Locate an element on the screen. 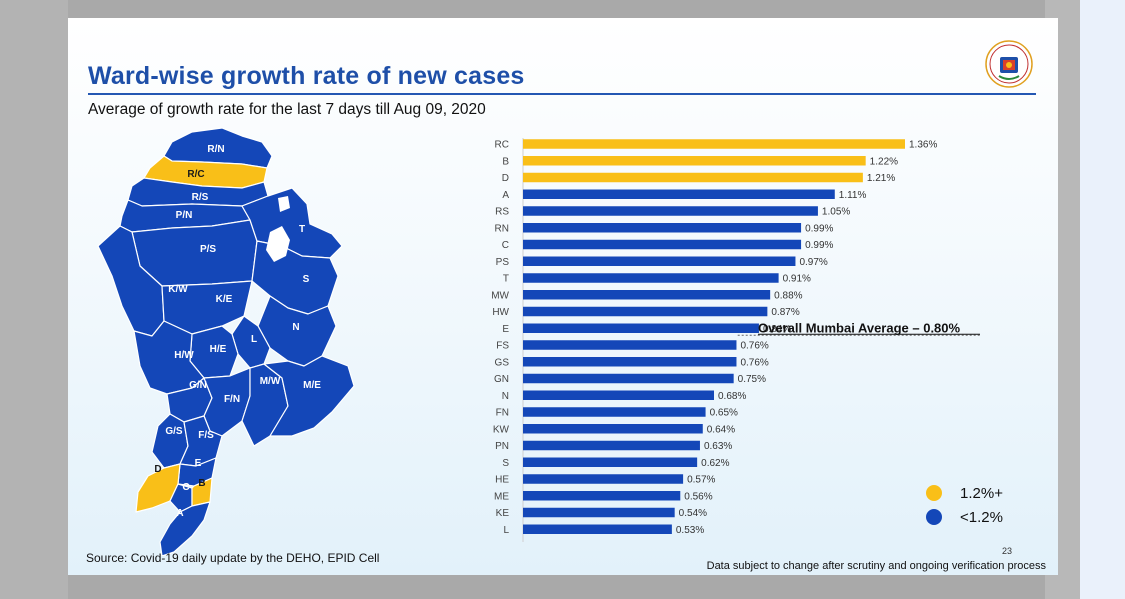  bar-rc is located at coordinates (714, 144).